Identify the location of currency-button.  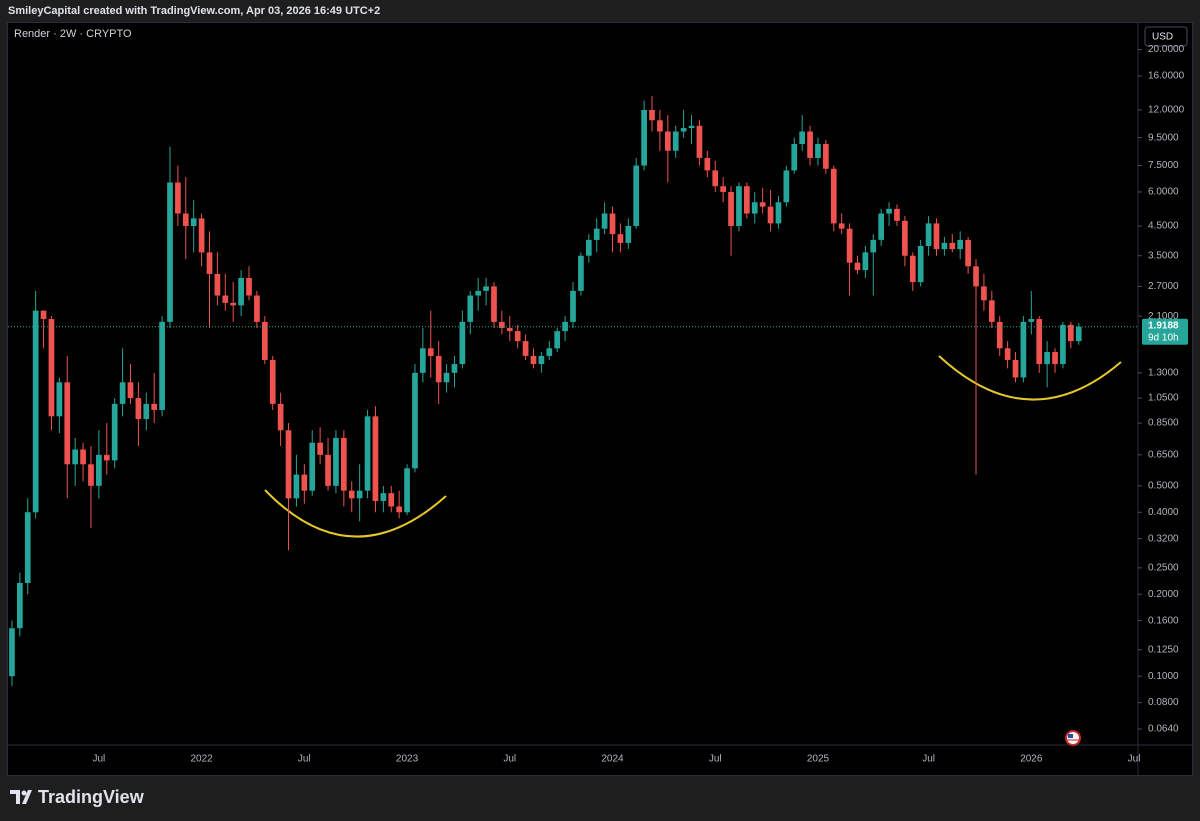
(1166, 36).